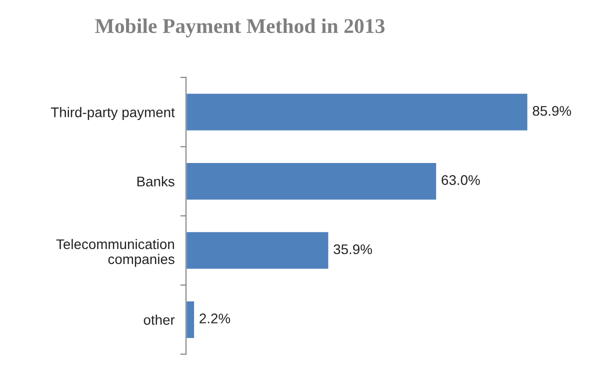 This screenshot has width=600, height=369. Describe the element at coordinates (159, 319) in the screenshot. I see `y-tick-label: other` at that location.